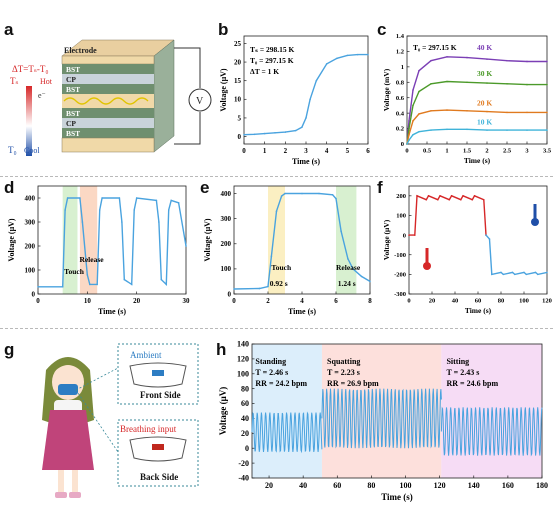 This screenshot has width=553, height=521. What do you see at coordinates (73, 113) in the screenshot?
I see `layer-label-4: BST` at bounding box center [73, 113].